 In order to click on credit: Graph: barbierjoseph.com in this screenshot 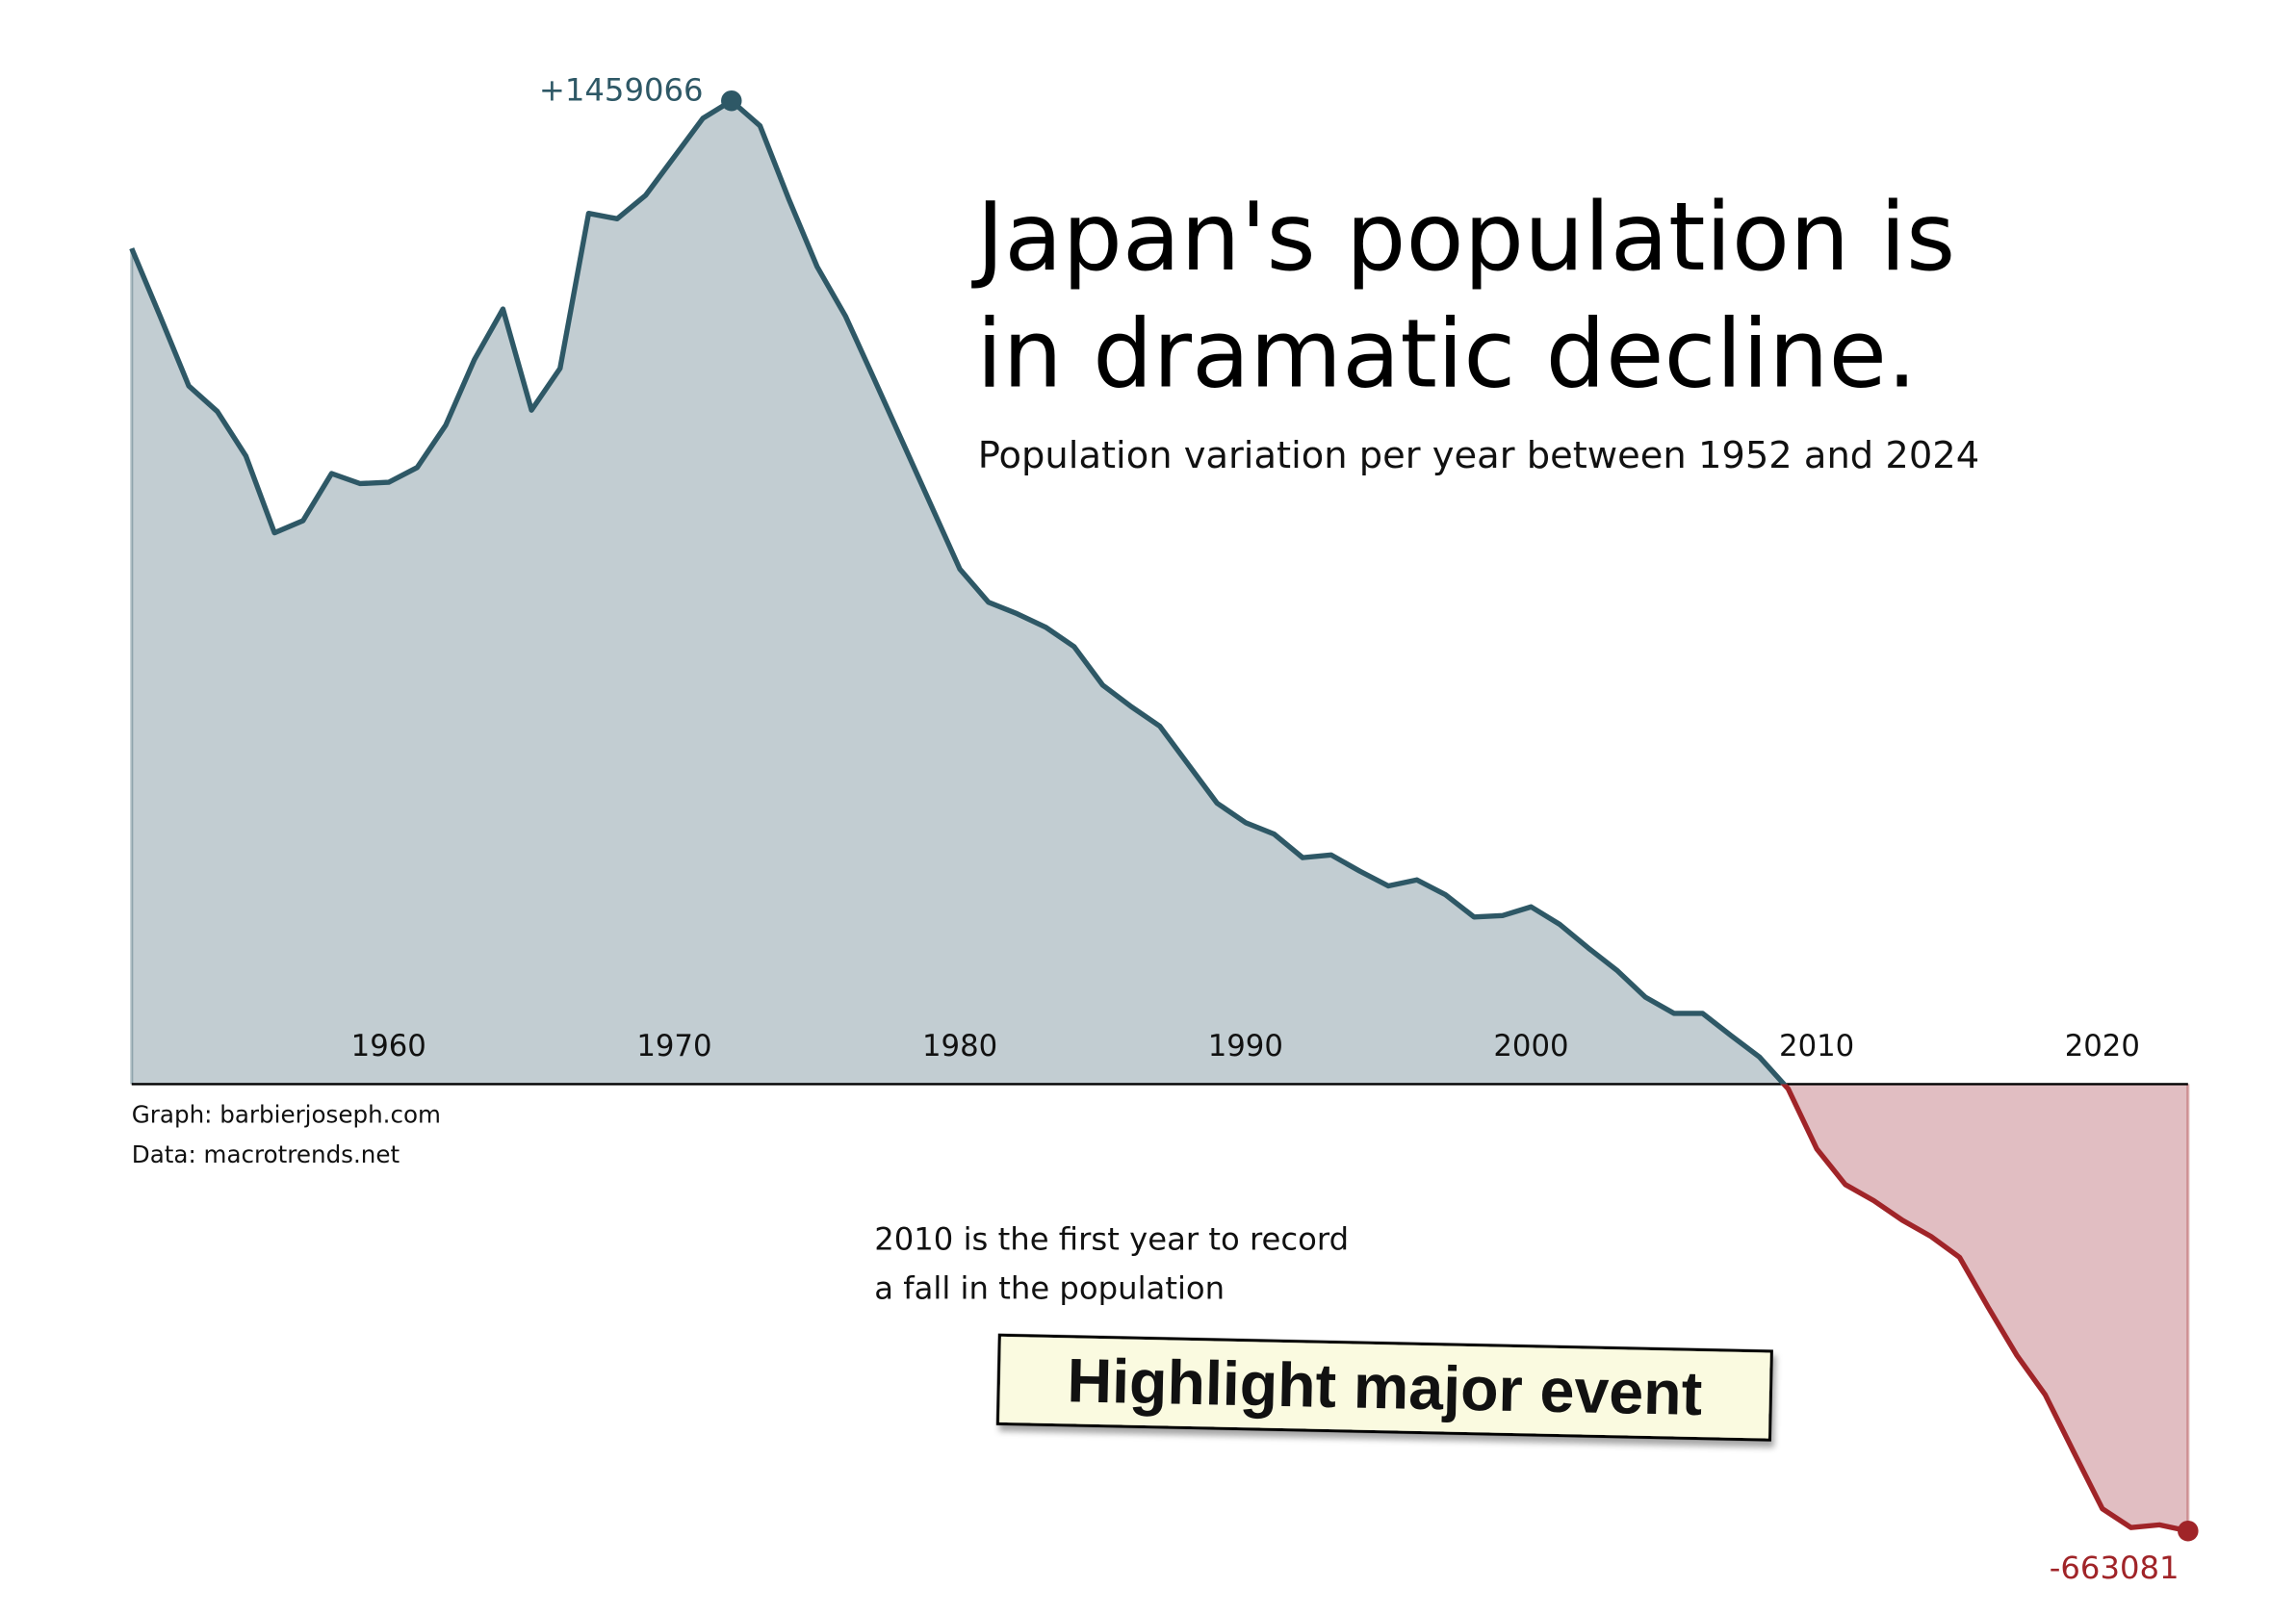, I will do `click(286, 1115)`.